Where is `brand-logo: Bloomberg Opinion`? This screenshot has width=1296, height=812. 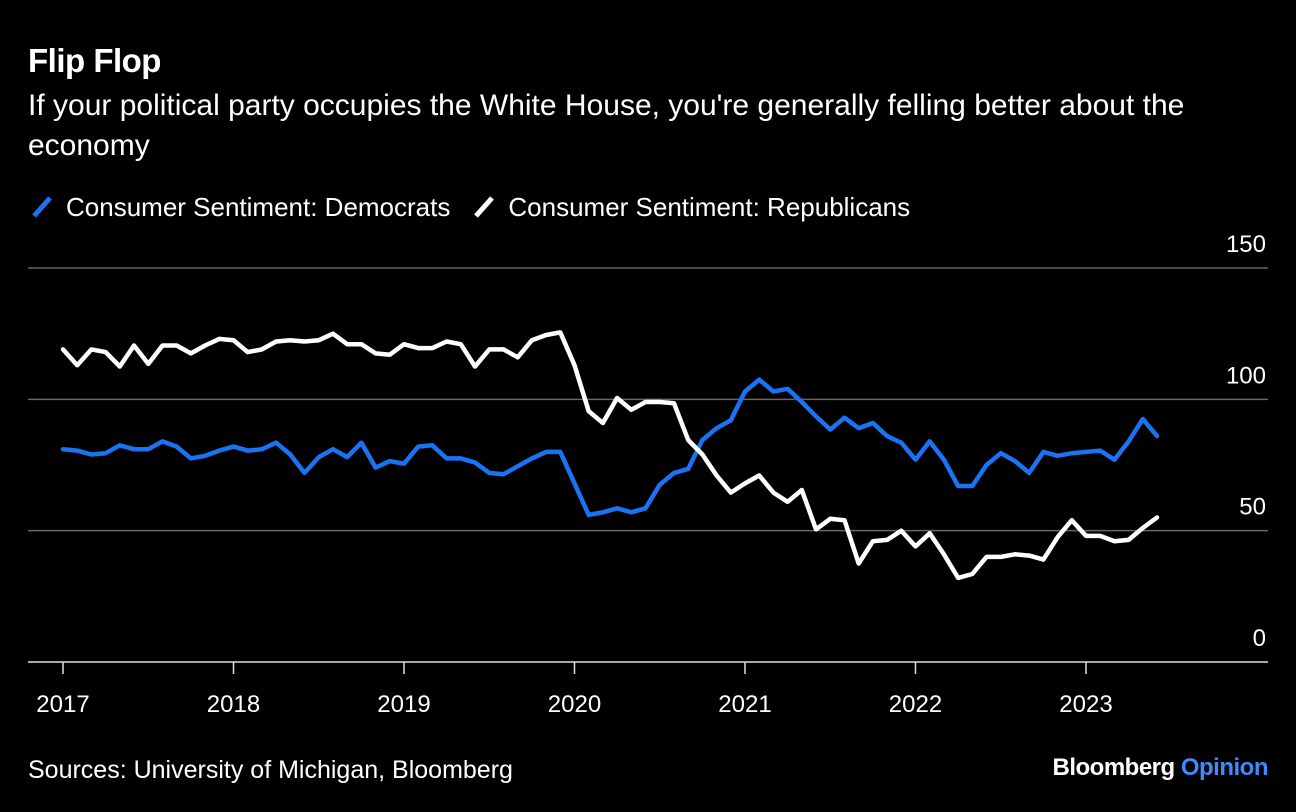 brand-logo: Bloomberg Opinion is located at coordinates (1161, 768).